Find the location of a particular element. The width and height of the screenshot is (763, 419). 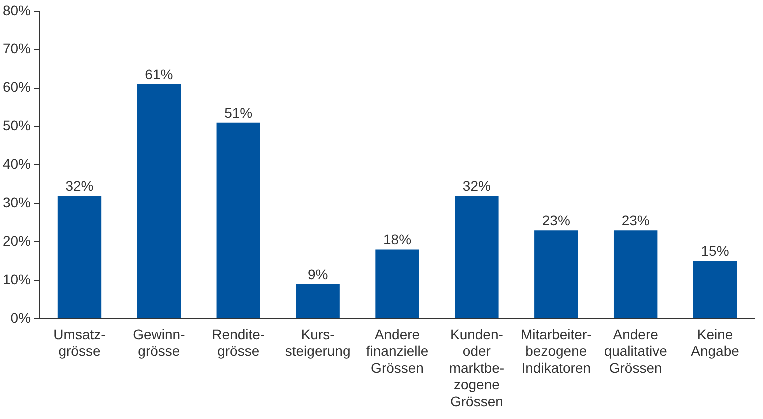

x-tick-label: Gewinn- grösse is located at coordinates (159, 343).